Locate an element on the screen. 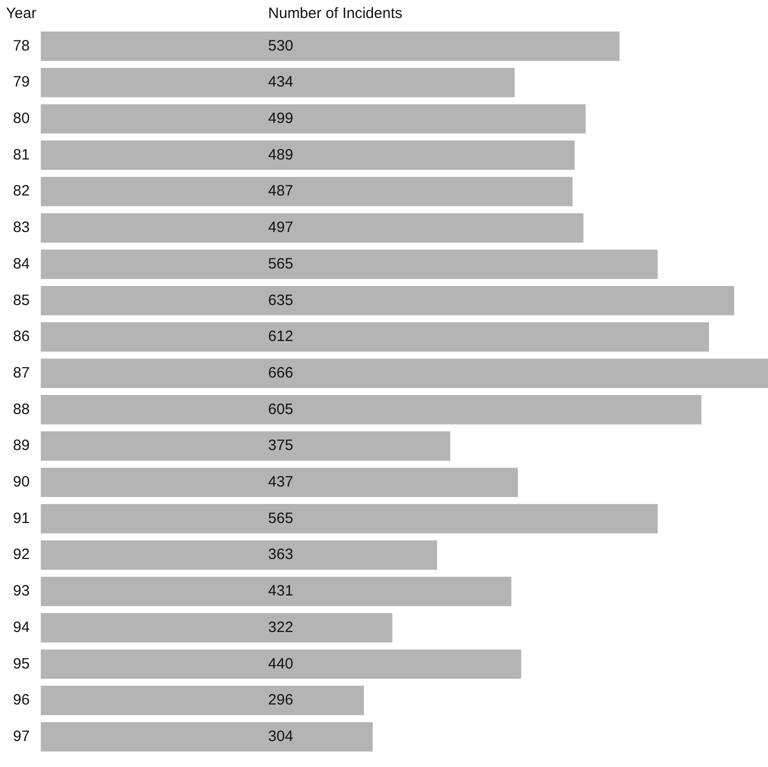 This screenshot has width=768, height=767. y-tick-label: 80 is located at coordinates (21, 119).